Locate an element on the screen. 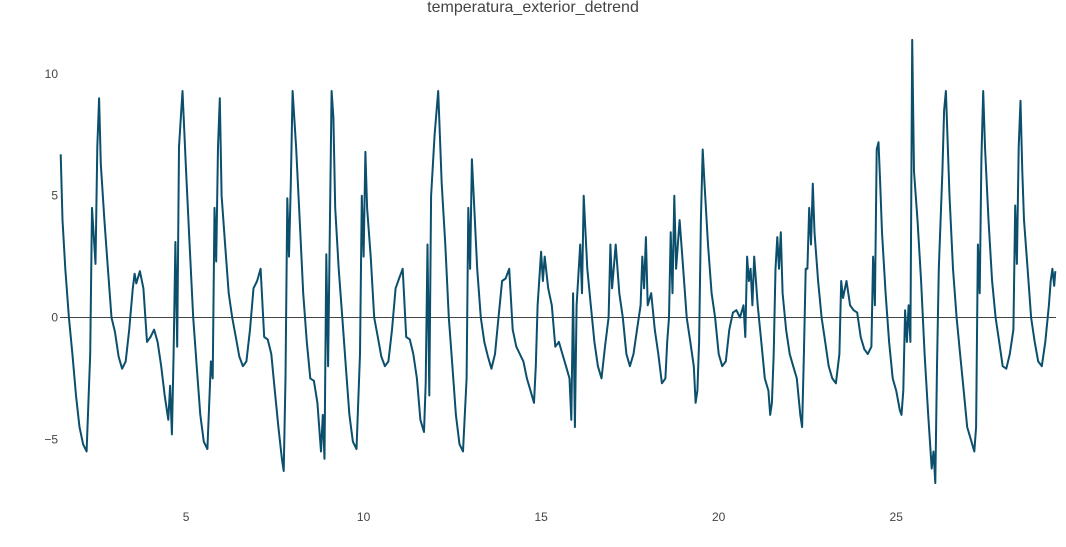 This screenshot has height=547, width=1066. y-tick-label: 10 is located at coordinates (52, 74).